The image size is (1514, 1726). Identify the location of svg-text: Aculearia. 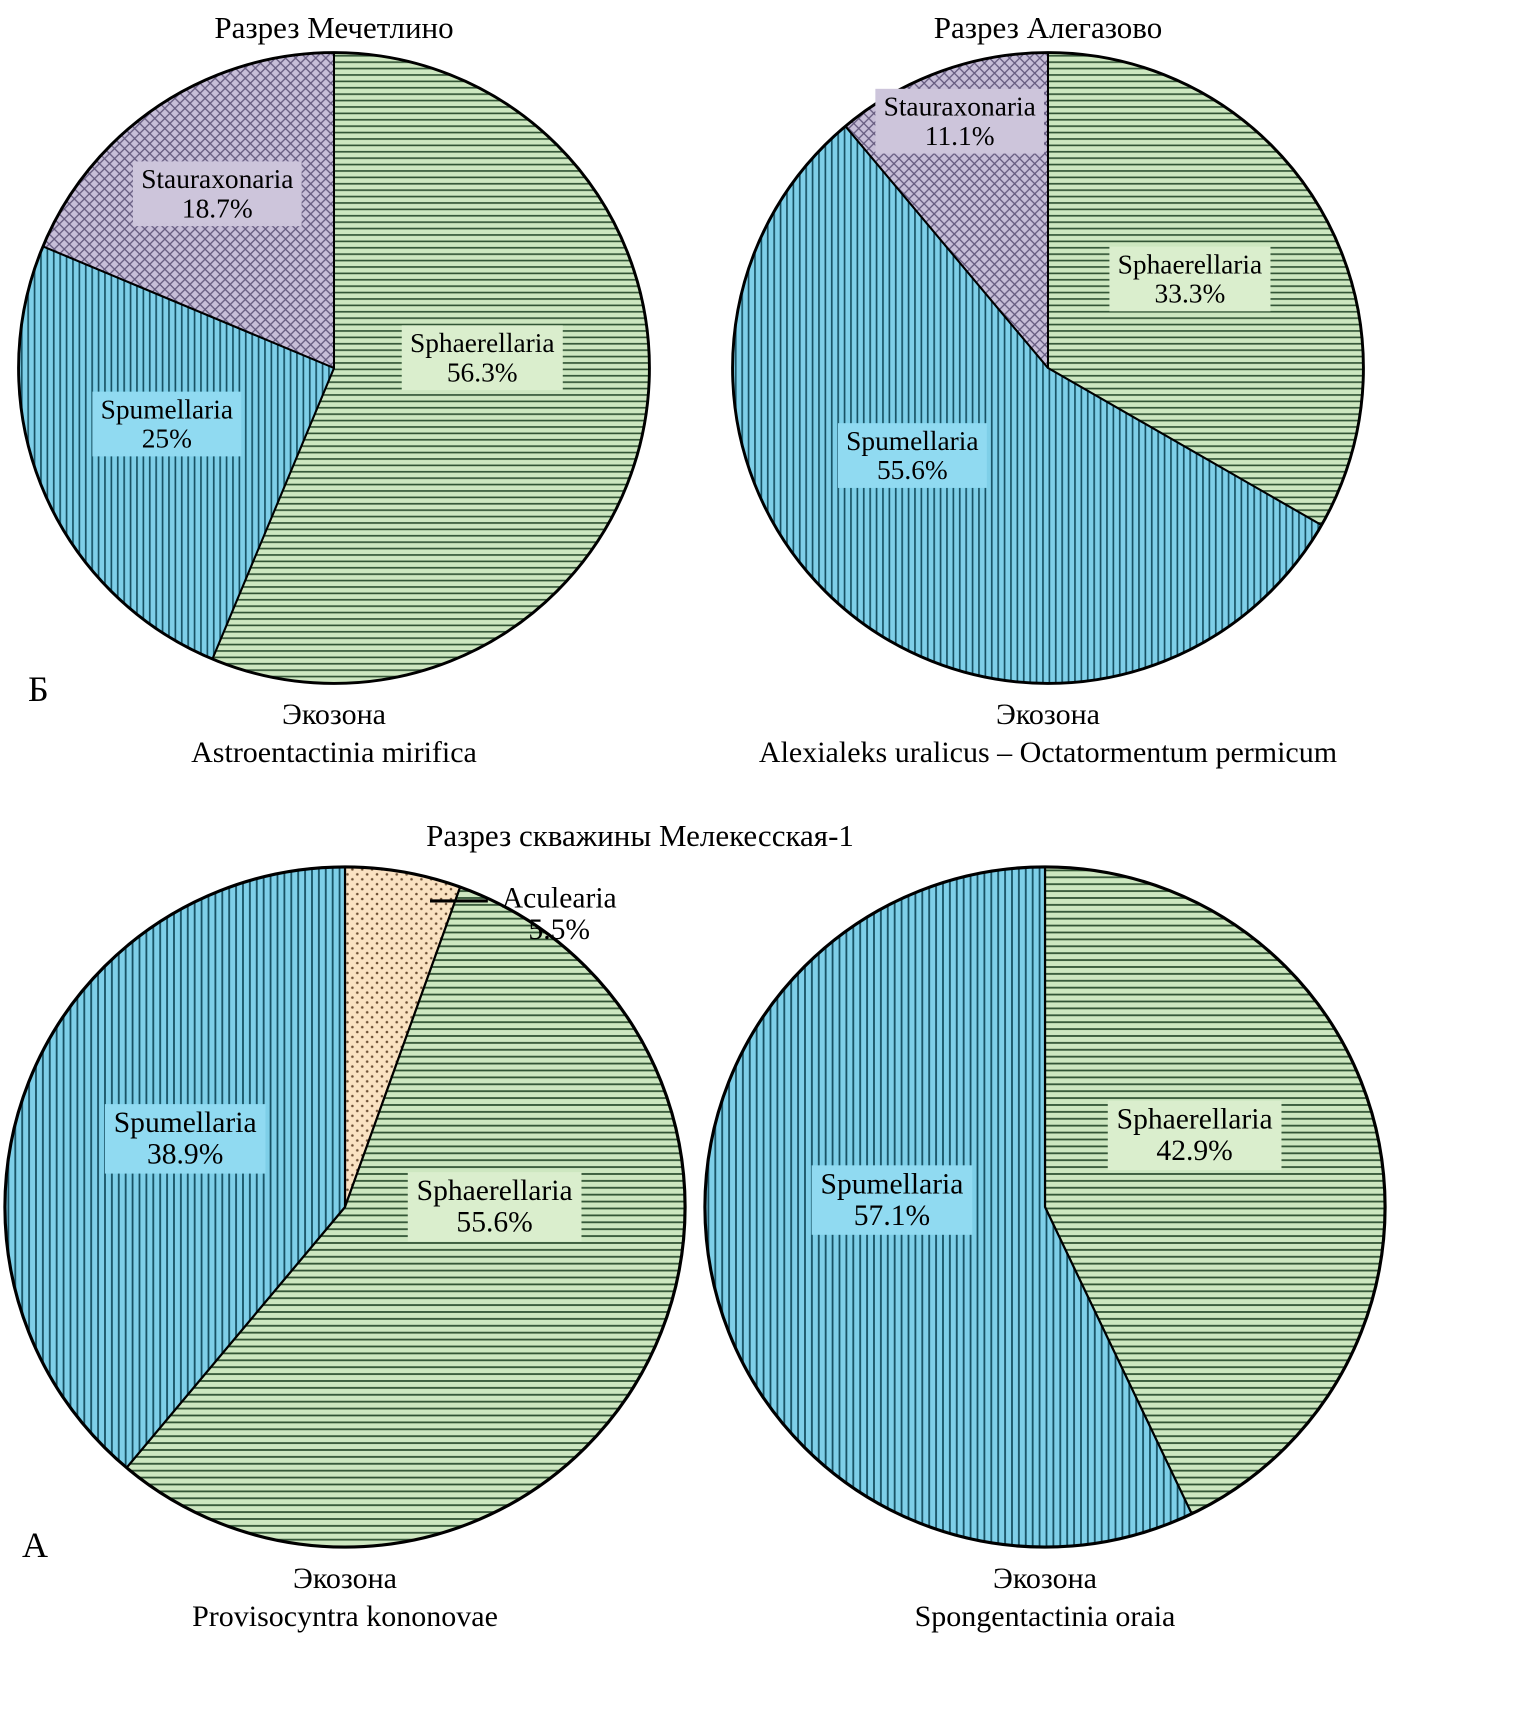
(559, 899).